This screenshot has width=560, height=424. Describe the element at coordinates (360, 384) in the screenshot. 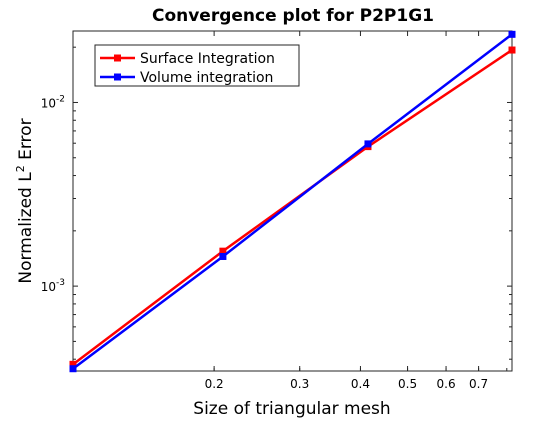

I see `x-tick-label: 0.4` at that location.